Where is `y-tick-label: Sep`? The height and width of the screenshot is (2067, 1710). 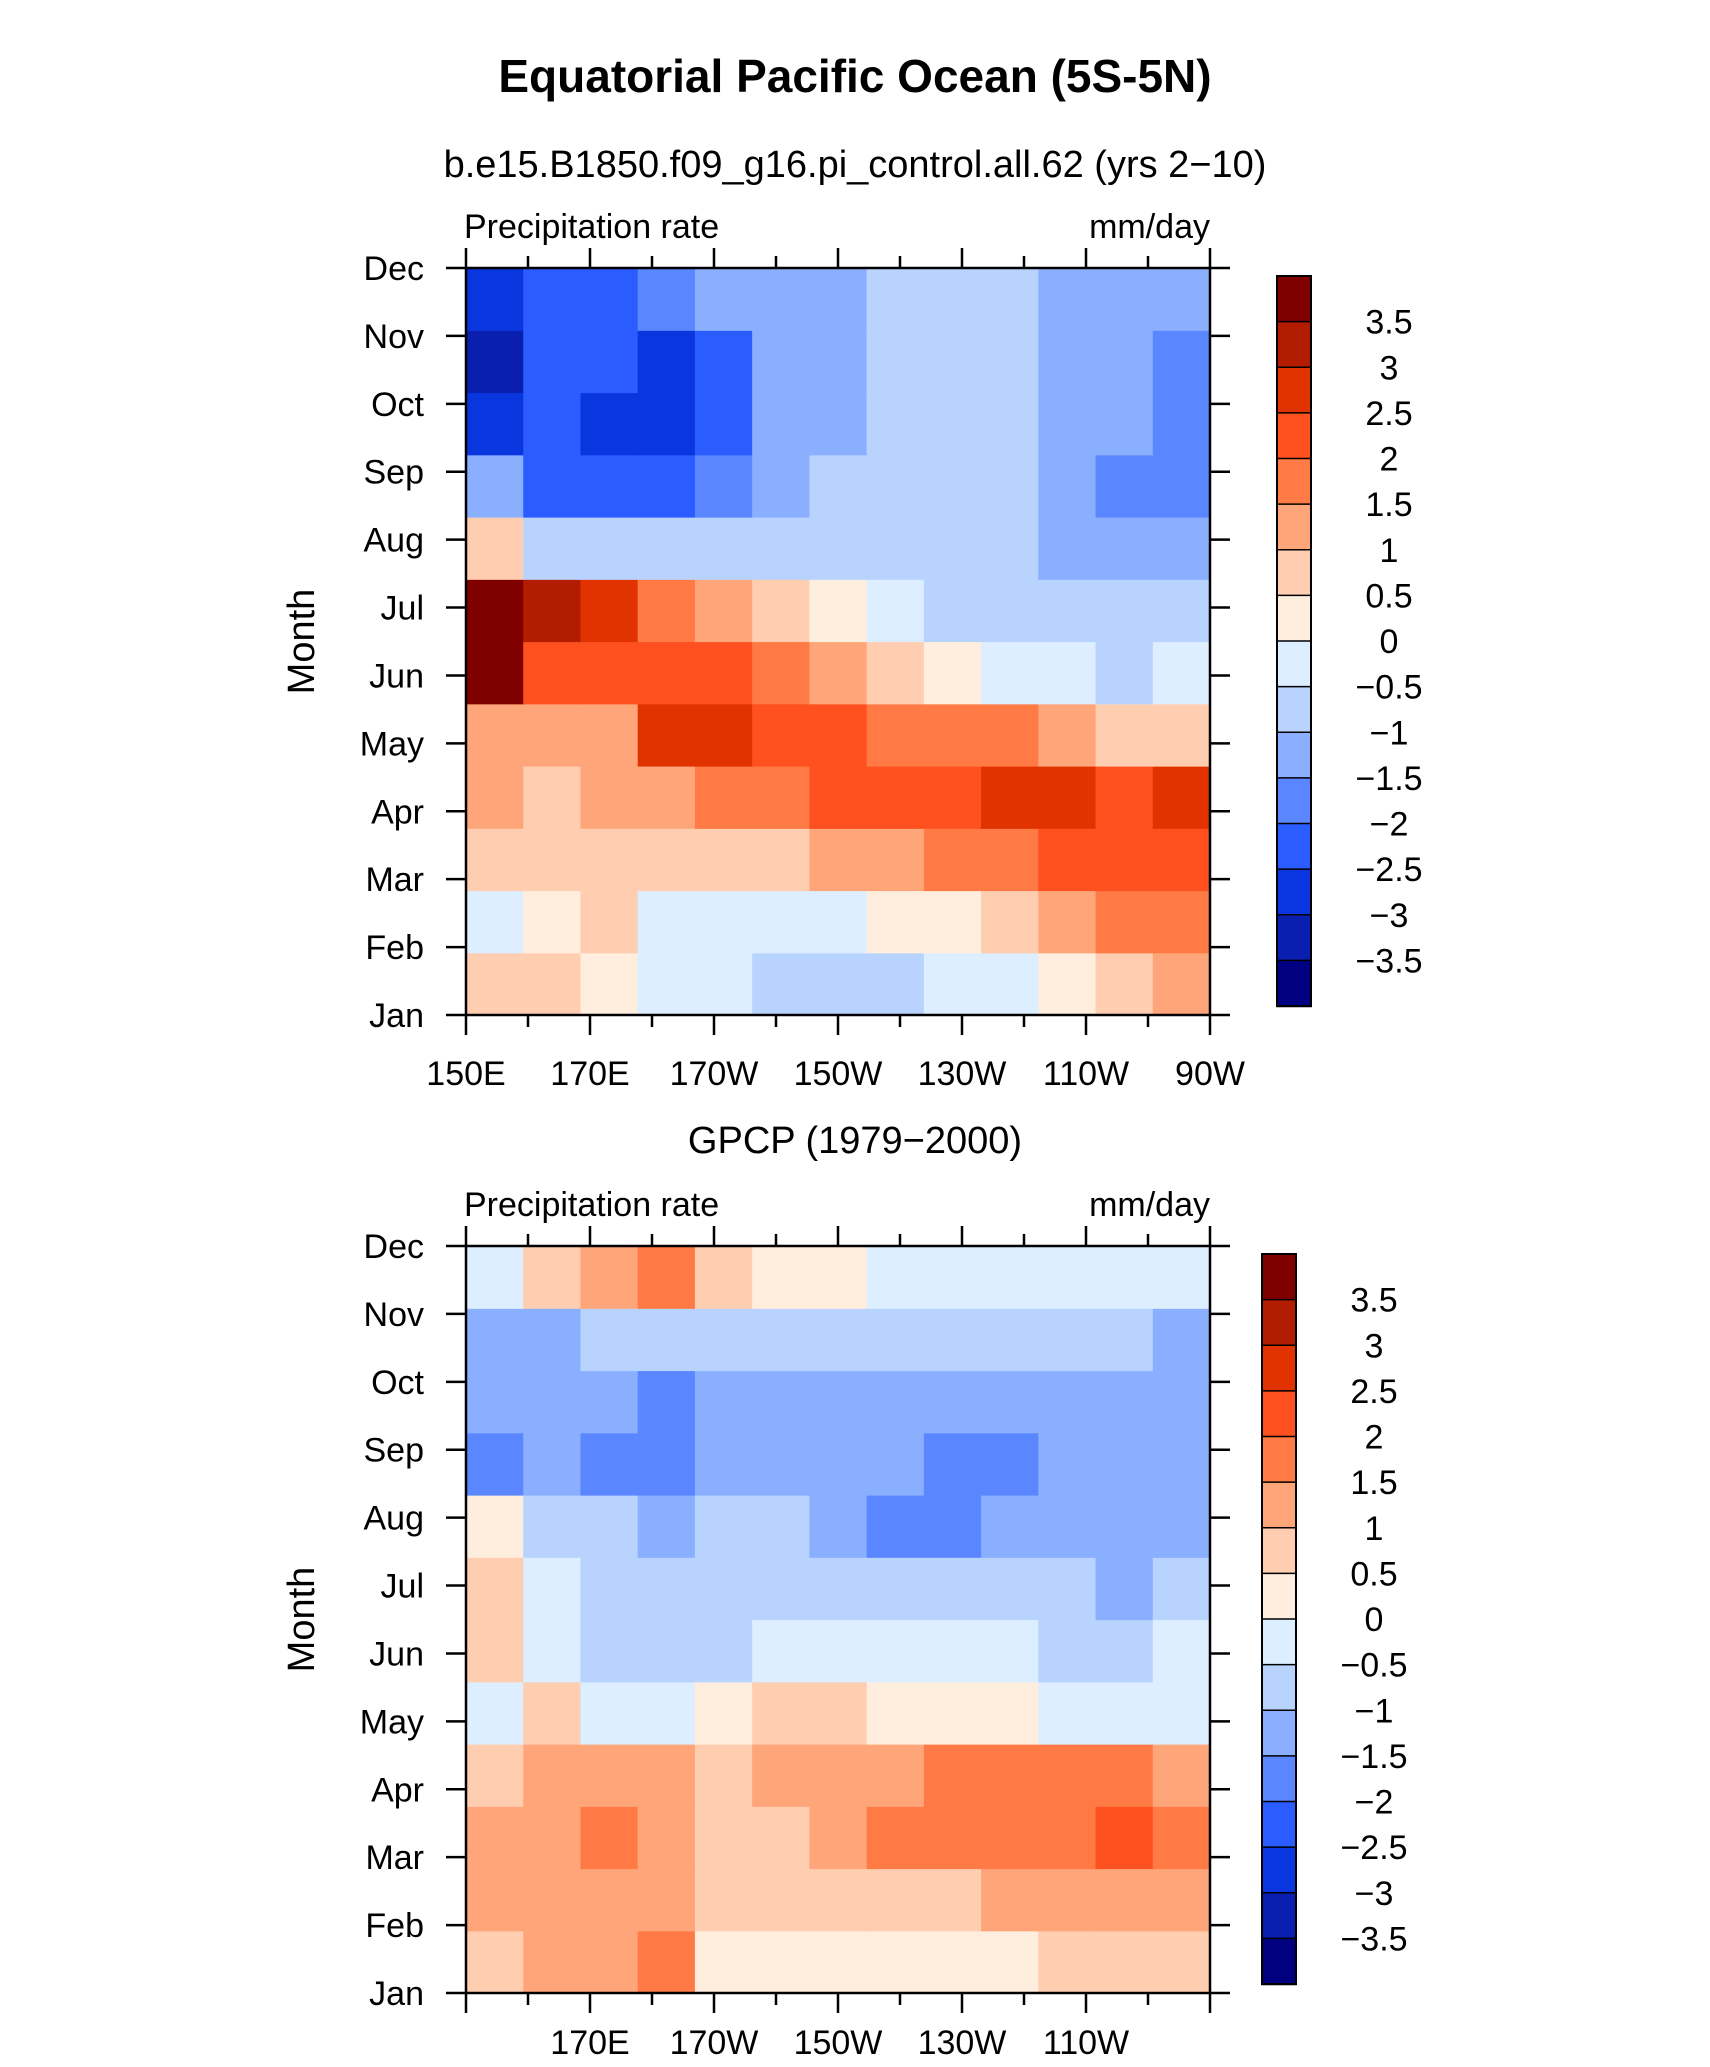
y-tick-label: Sep is located at coordinates (394, 473).